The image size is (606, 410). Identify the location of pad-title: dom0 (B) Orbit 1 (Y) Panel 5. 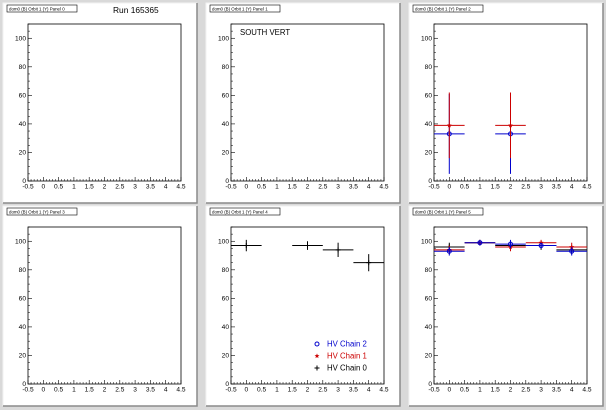
(443, 212).